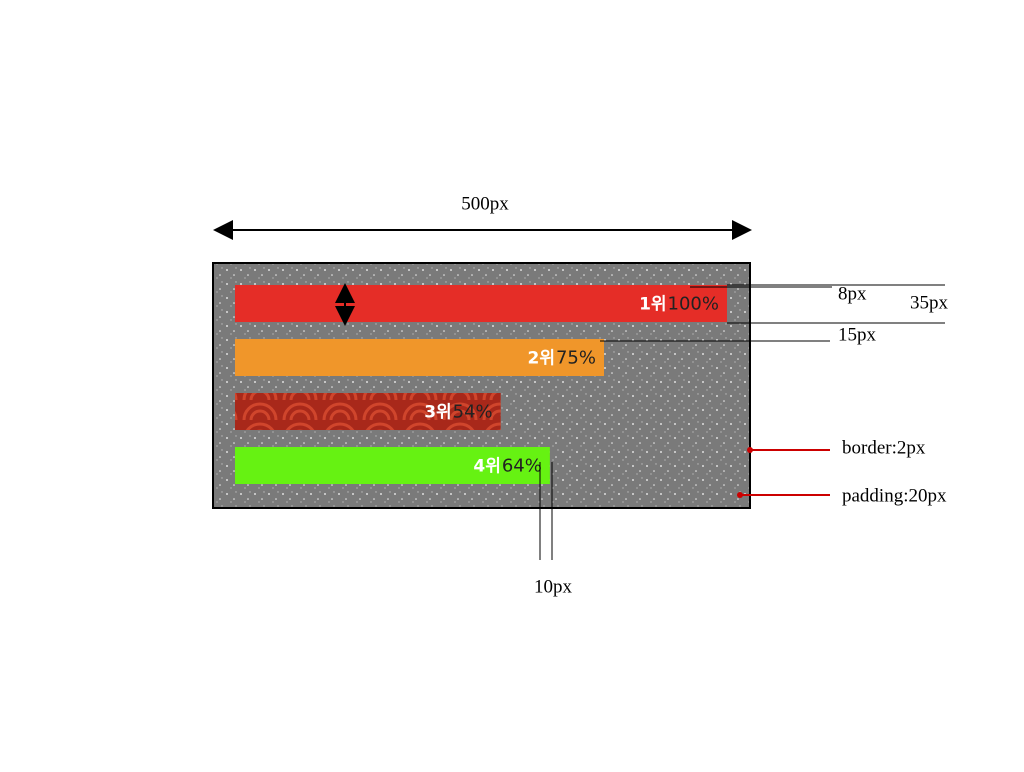  What do you see at coordinates (486, 467) in the screenshot?
I see `rank-label: 4위` at bounding box center [486, 467].